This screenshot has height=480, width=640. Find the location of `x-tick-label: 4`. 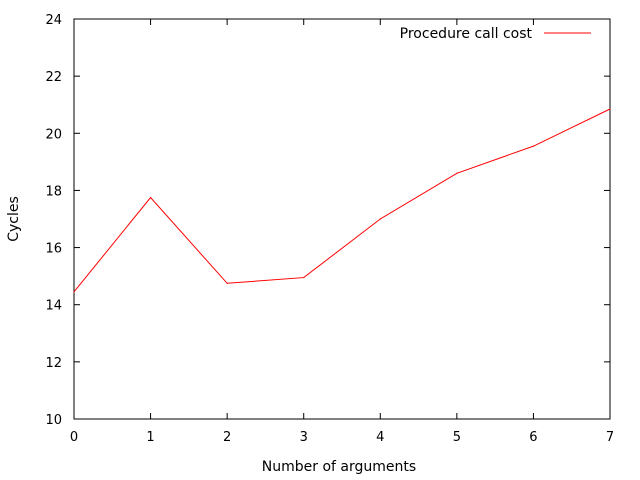

x-tick-label: 4 is located at coordinates (380, 437).